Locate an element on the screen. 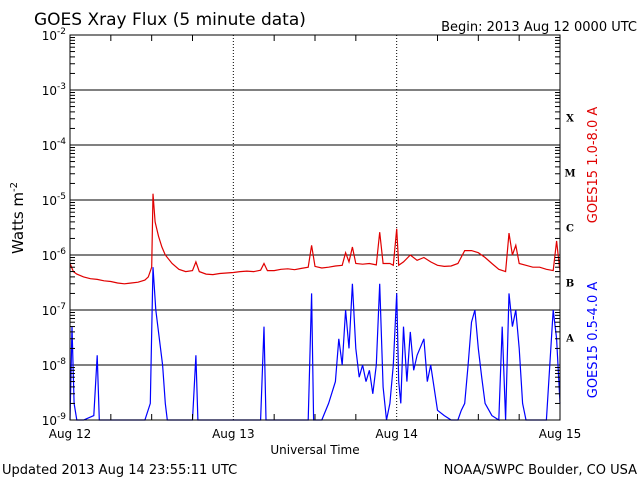 This screenshot has width=640, height=480. flare-class-label: B is located at coordinates (570, 284).